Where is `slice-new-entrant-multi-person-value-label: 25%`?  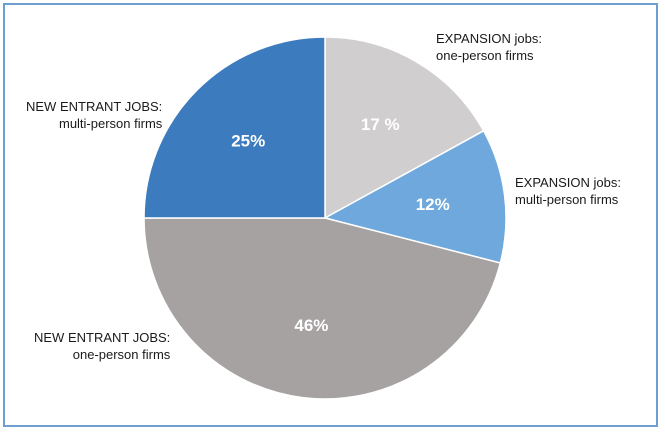 slice-new-entrant-multi-person-value-label: 25% is located at coordinates (248, 141).